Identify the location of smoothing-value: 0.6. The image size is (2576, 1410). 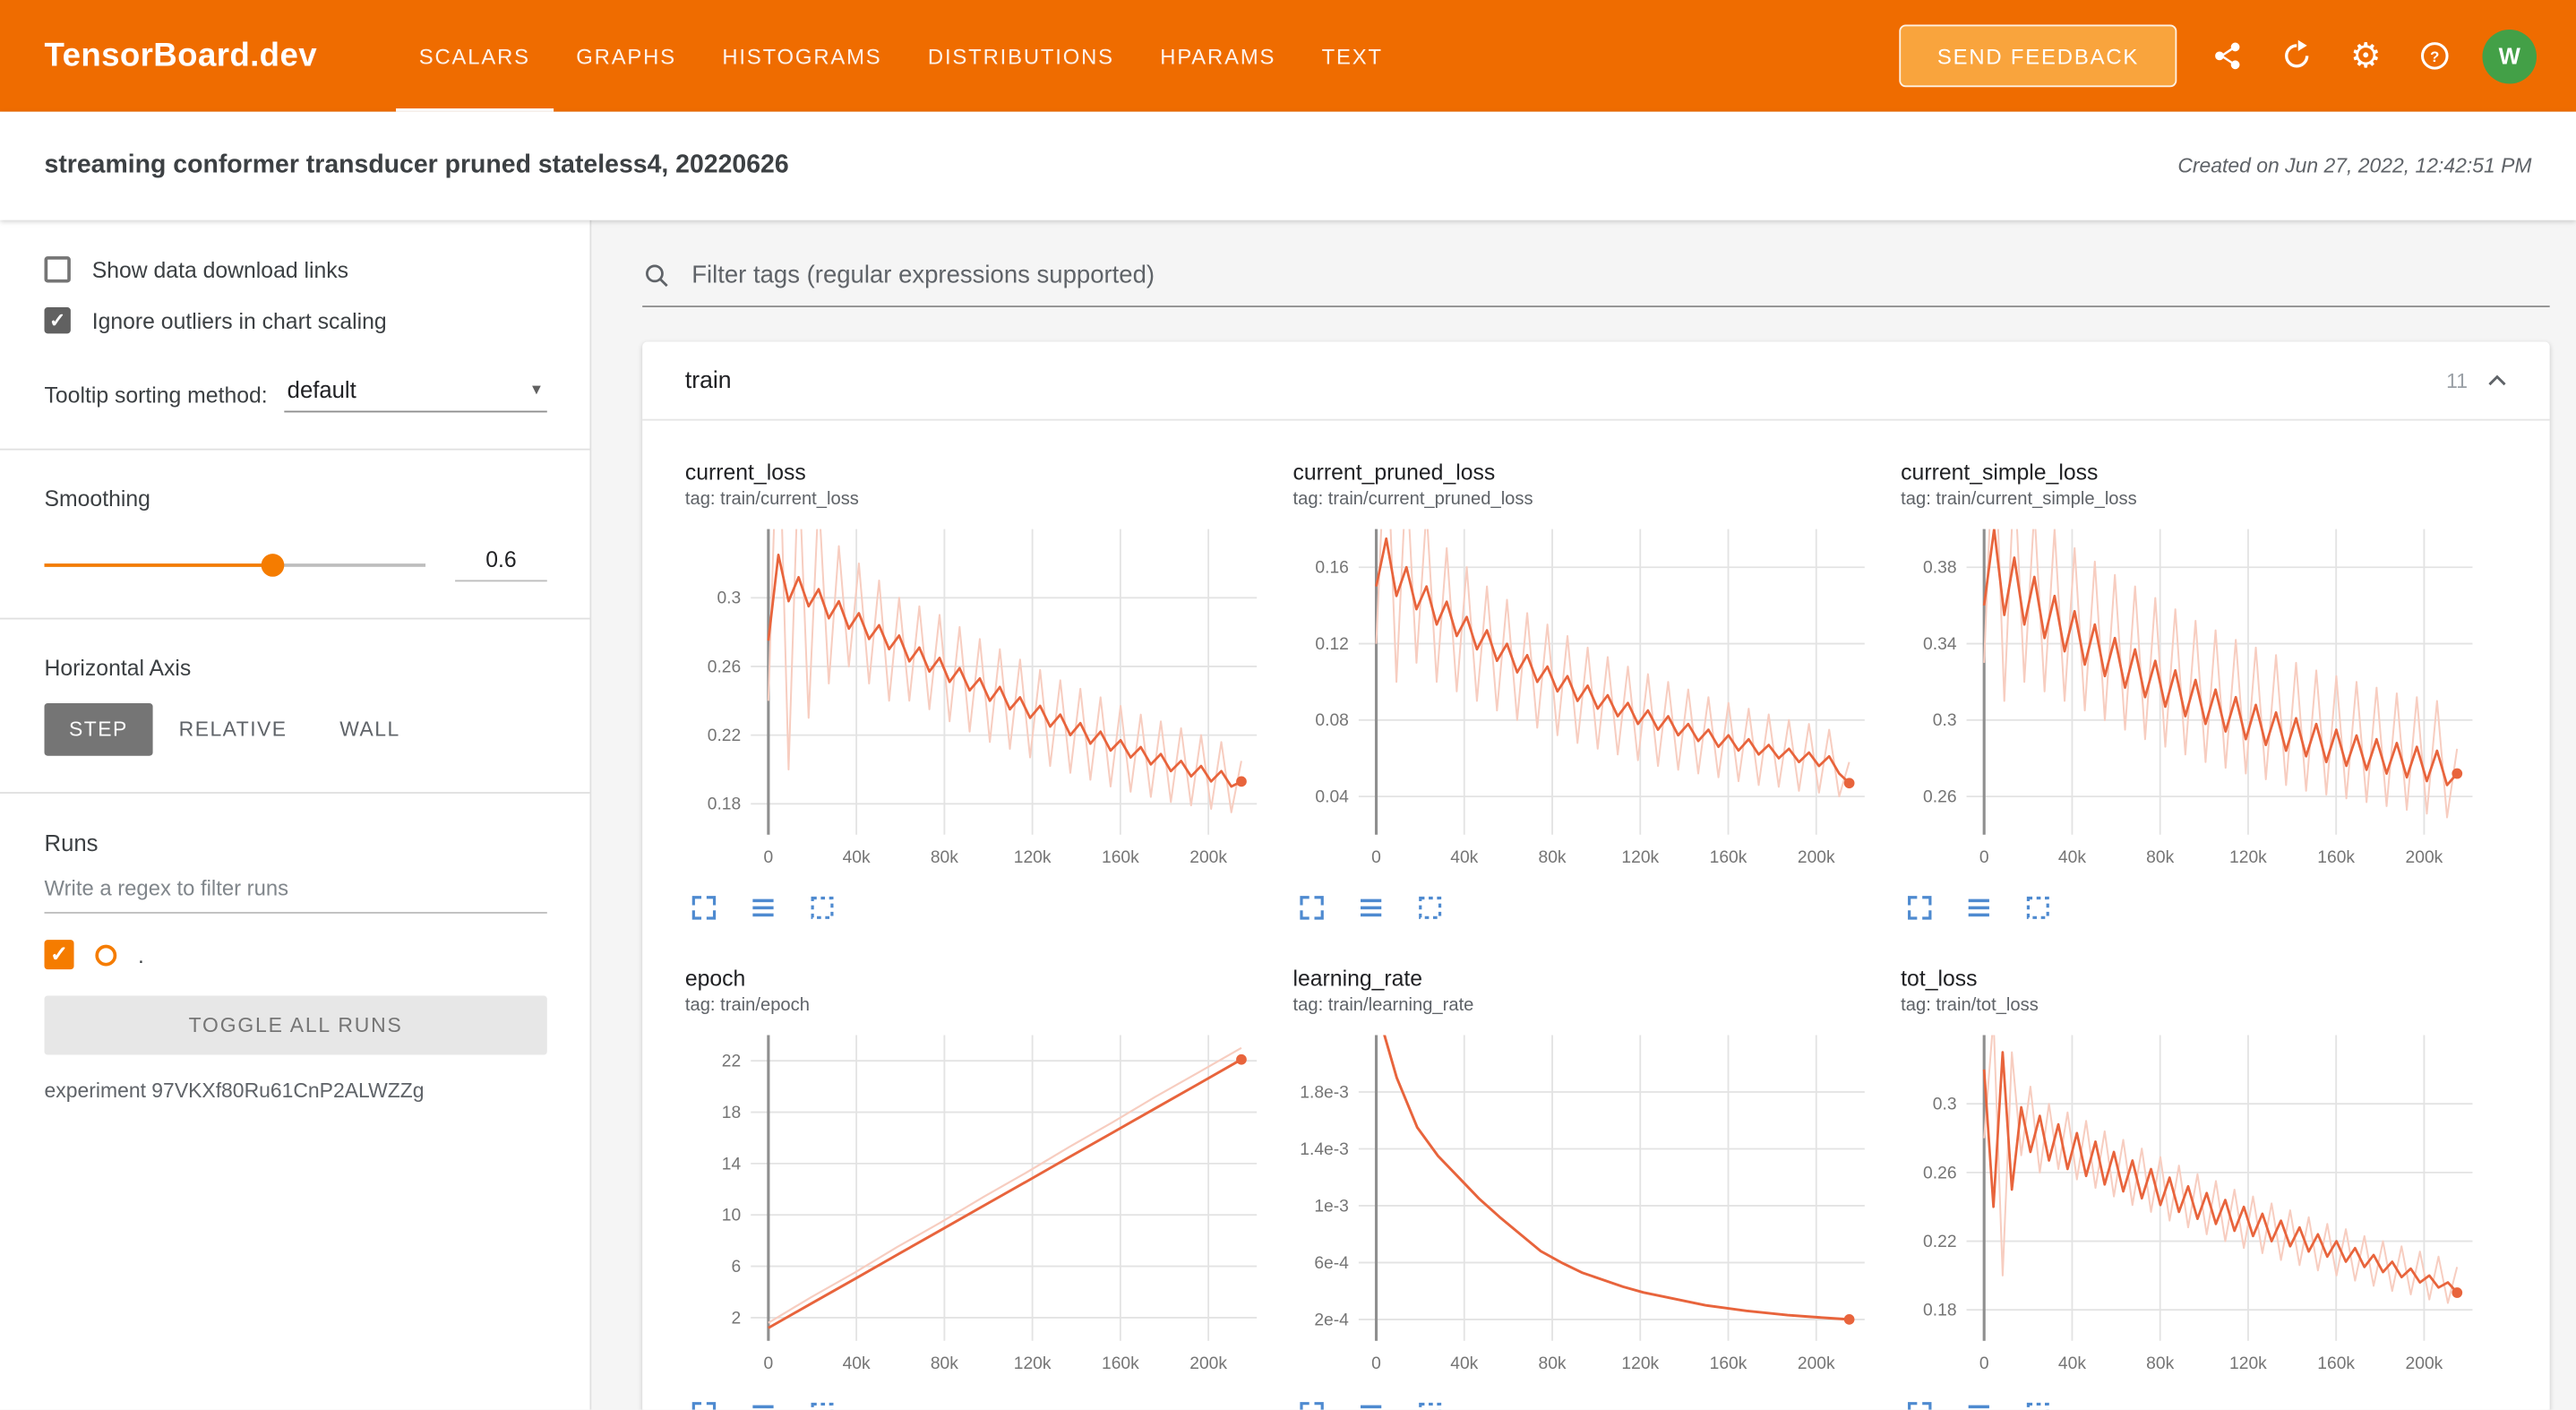
(501, 564).